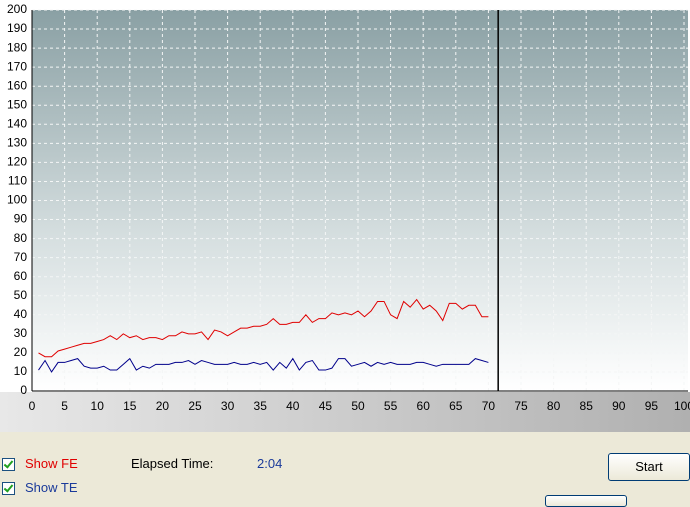 The width and height of the screenshot is (690, 507). What do you see at coordinates (21, 276) in the screenshot?
I see `y-tick-label: 60` at bounding box center [21, 276].